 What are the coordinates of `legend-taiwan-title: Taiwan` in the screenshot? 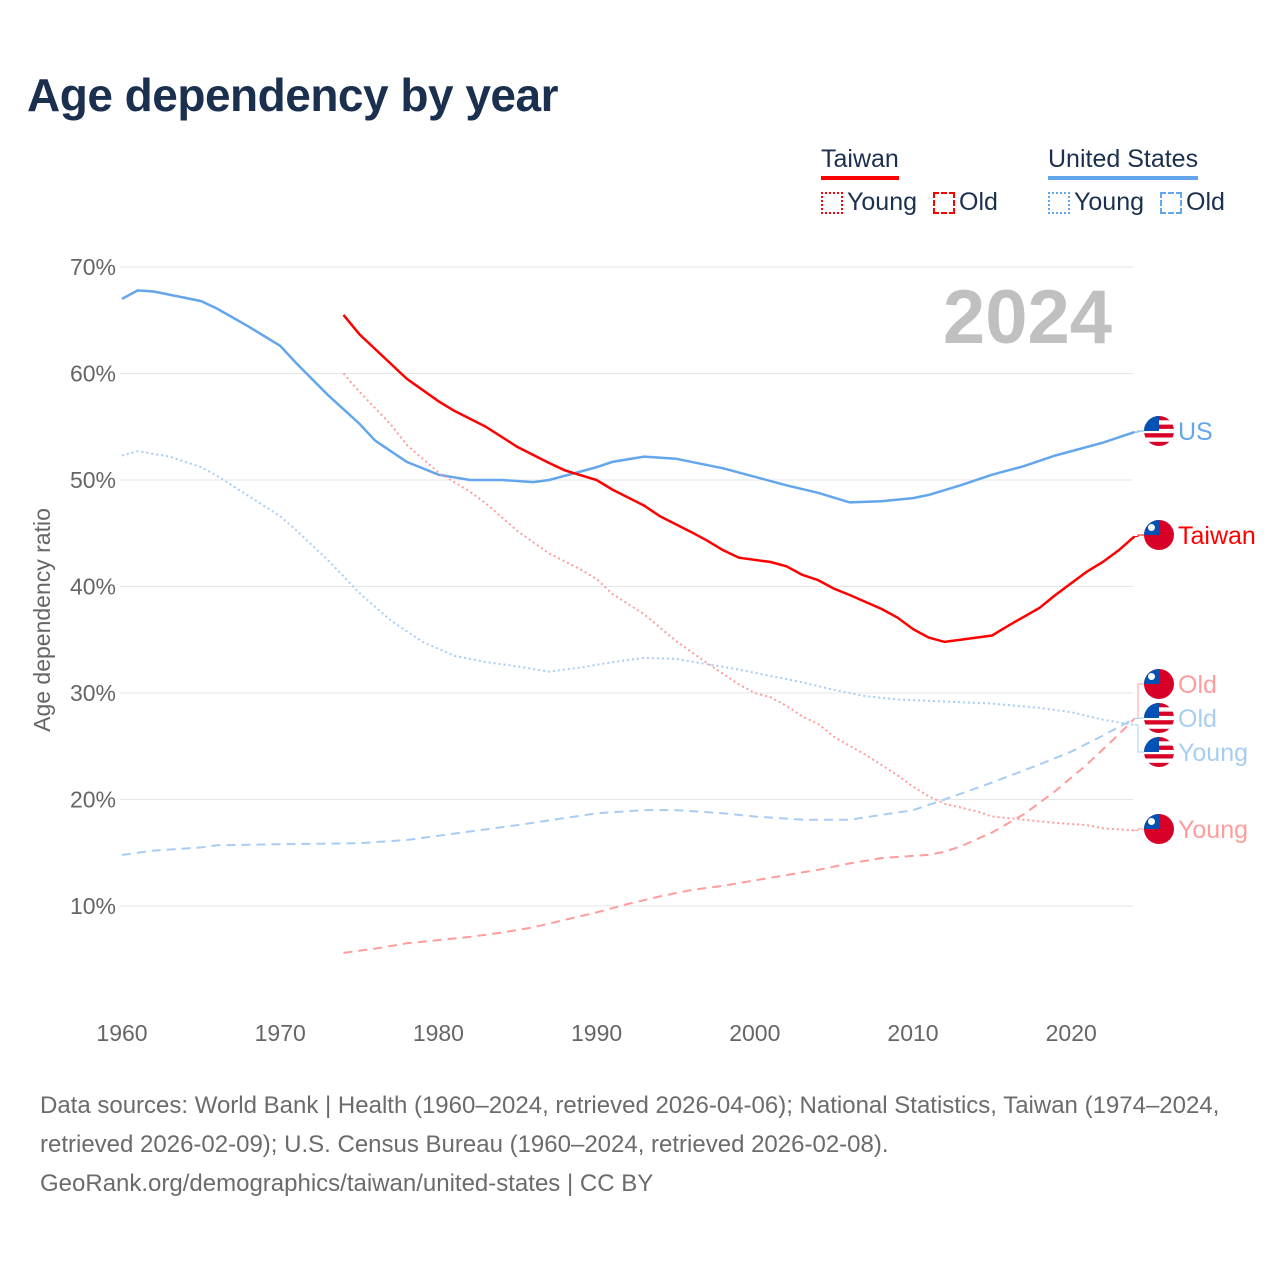 It's located at (860, 162).